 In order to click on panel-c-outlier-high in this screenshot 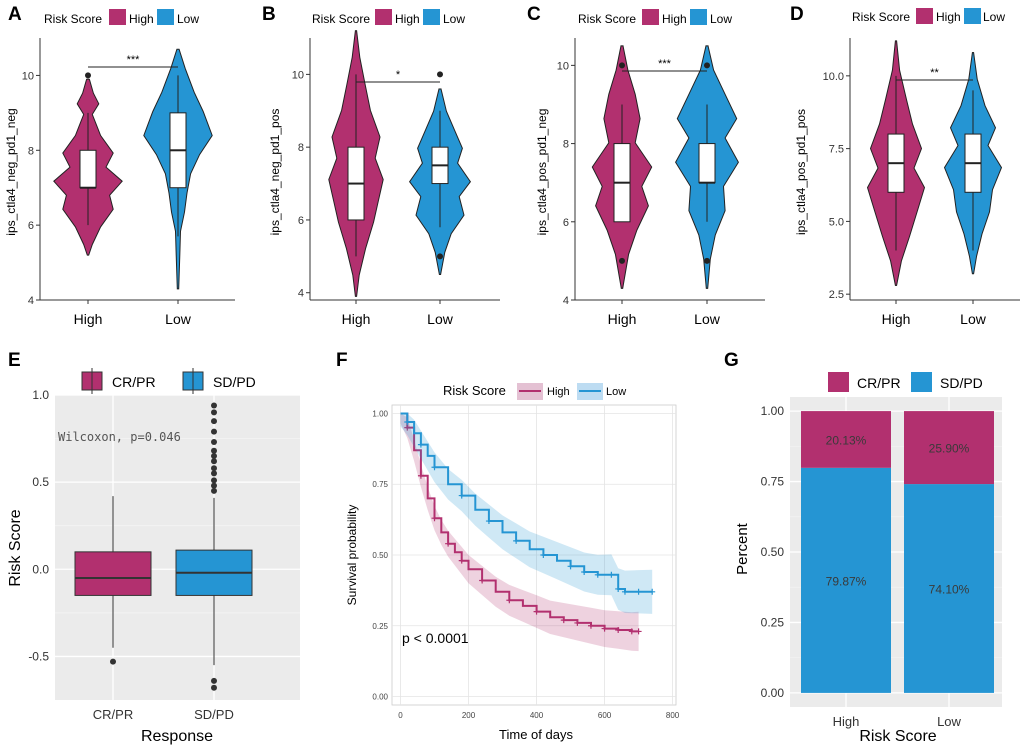, I will do `click(622, 65)`.